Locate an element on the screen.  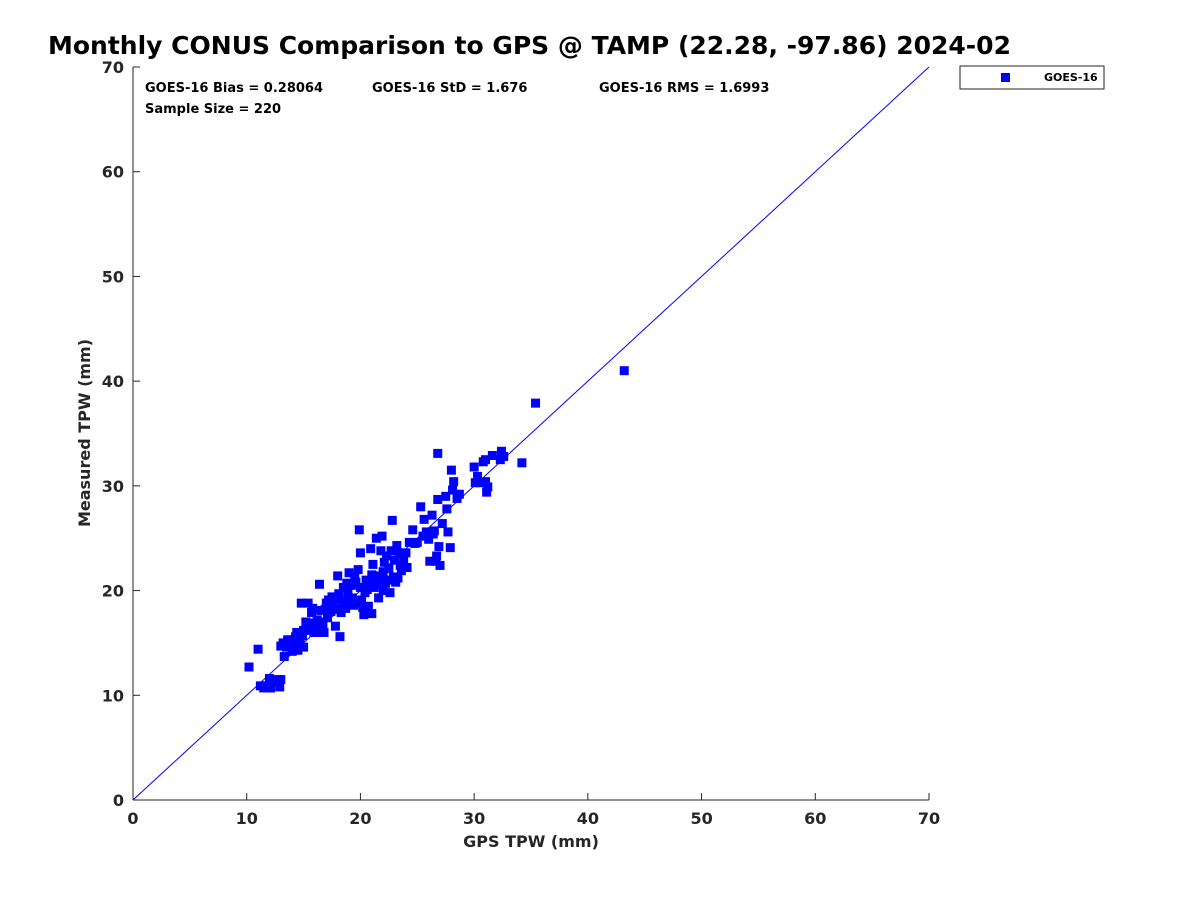
x-tick-label-70: 70 is located at coordinates (929, 818).